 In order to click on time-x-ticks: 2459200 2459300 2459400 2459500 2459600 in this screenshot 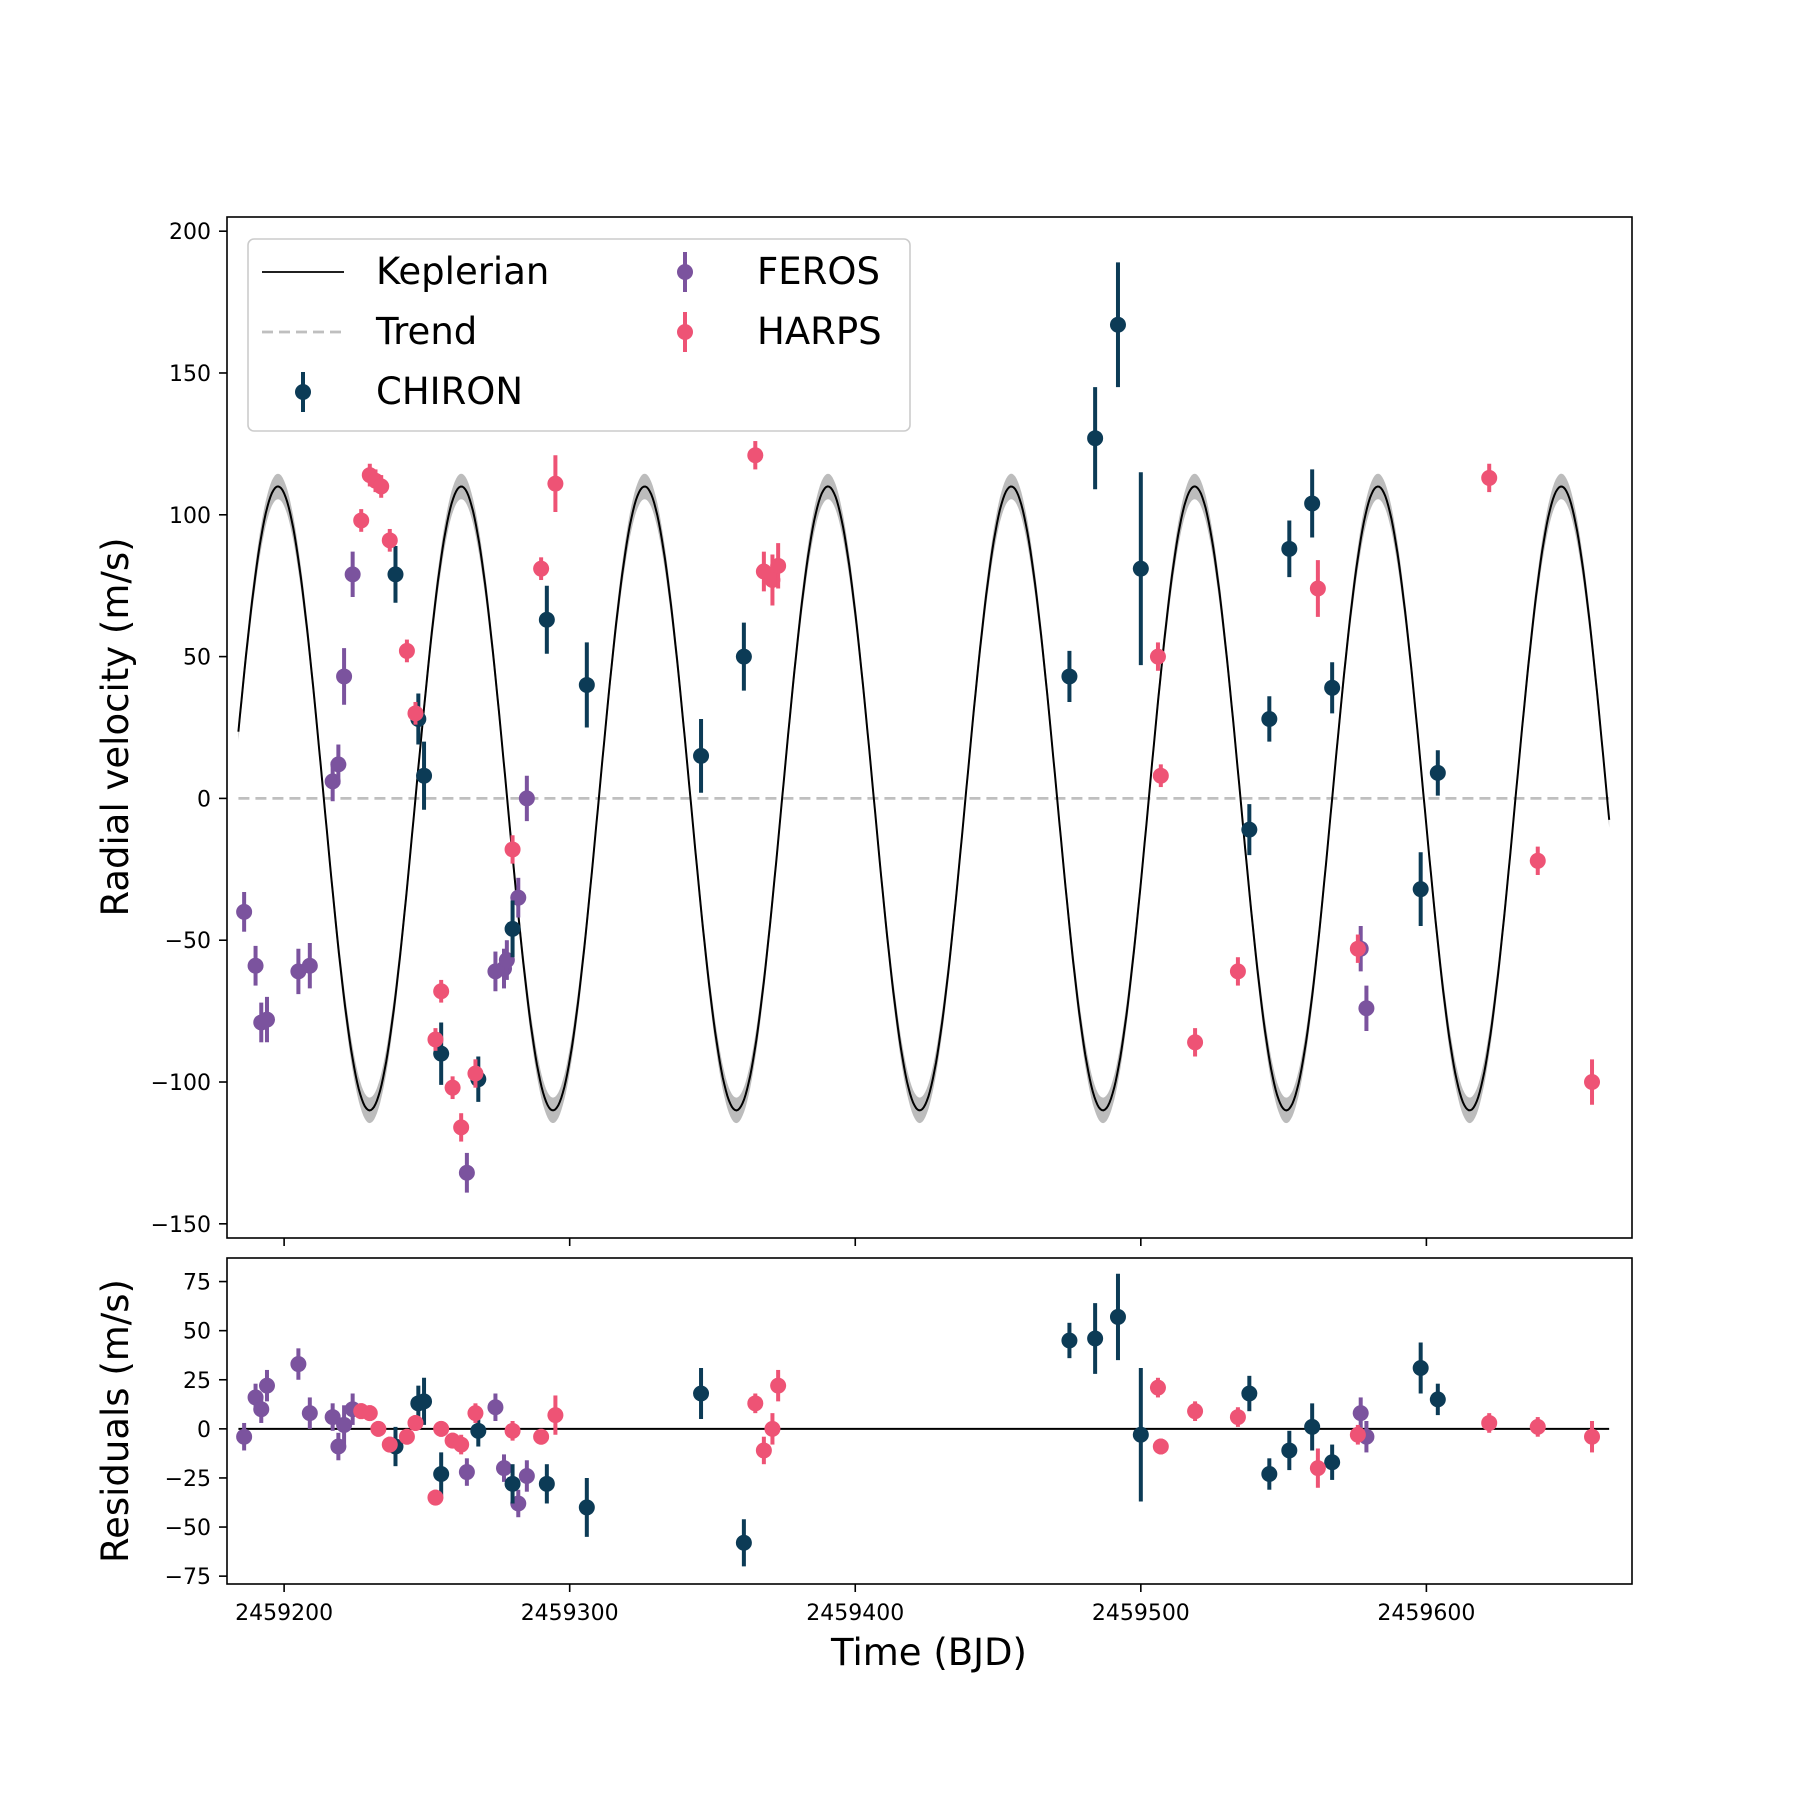, I will do `click(855, 1605)`.